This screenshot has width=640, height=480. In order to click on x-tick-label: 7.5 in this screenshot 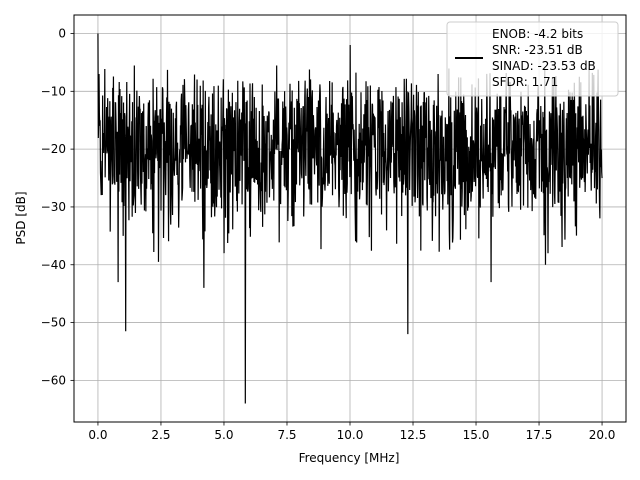, I will do `click(286, 435)`.